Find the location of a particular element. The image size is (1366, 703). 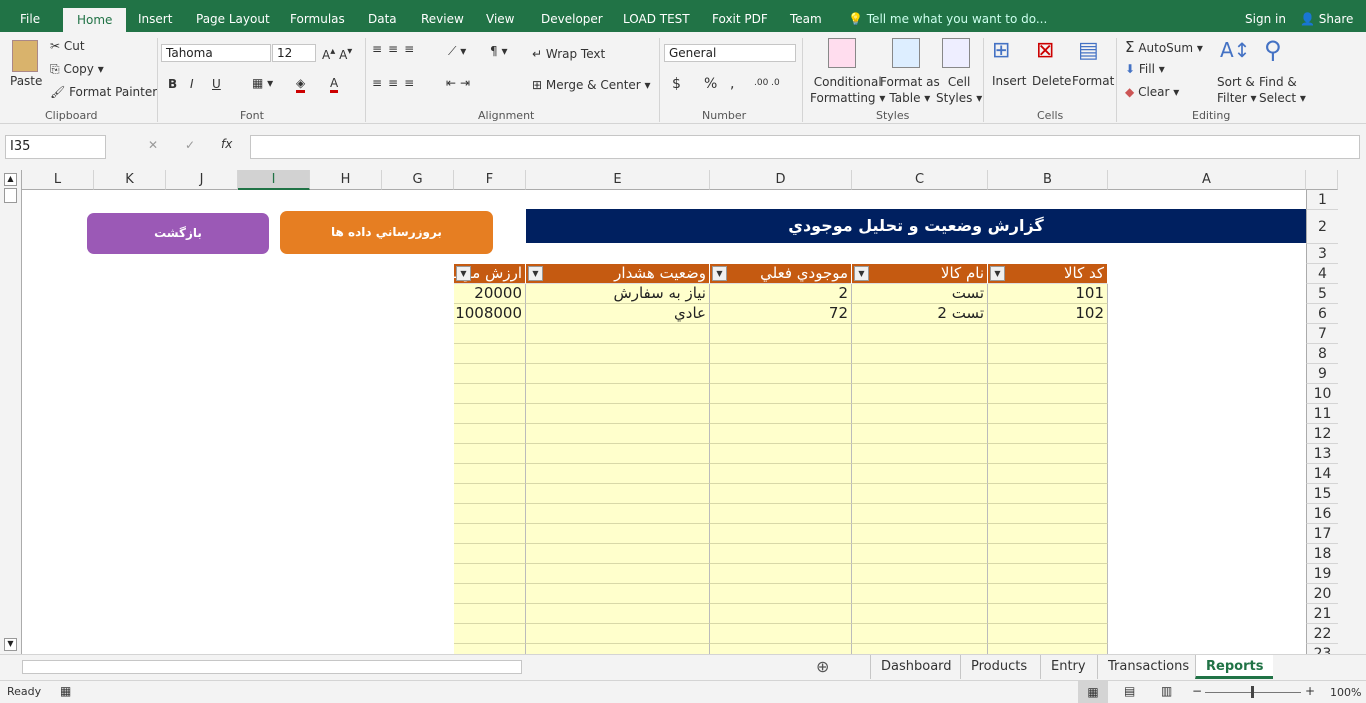

number-format-select: General is located at coordinates (730, 53).